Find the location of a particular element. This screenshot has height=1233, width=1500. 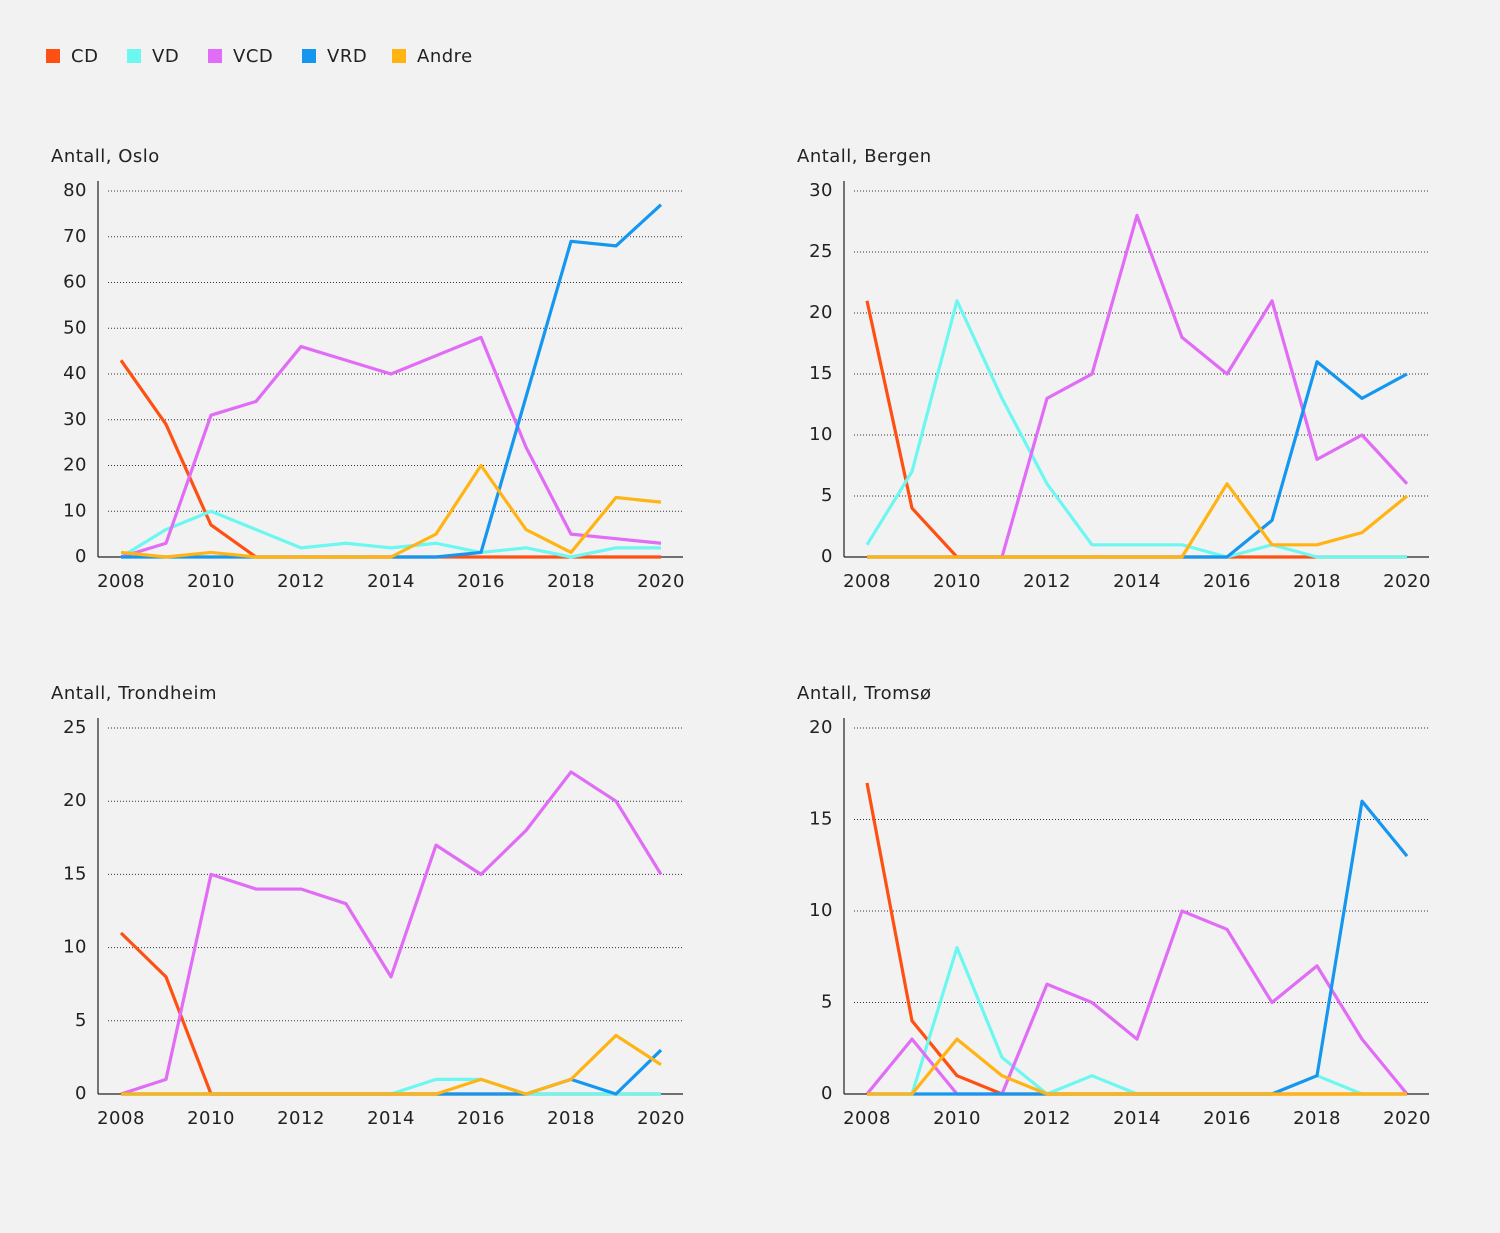

y-tick-label: 40 is located at coordinates (75, 373).